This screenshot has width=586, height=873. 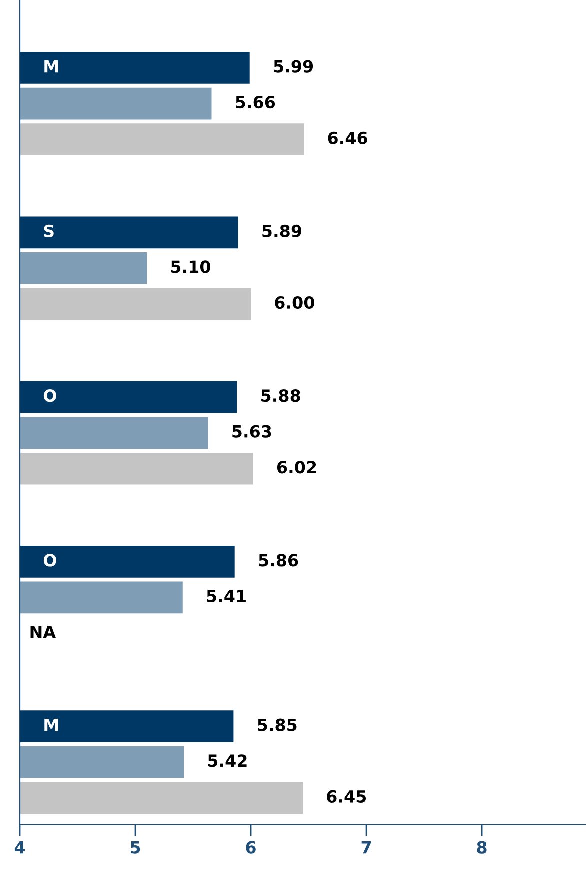 I want to click on data-label: 5.85, so click(x=277, y=725).